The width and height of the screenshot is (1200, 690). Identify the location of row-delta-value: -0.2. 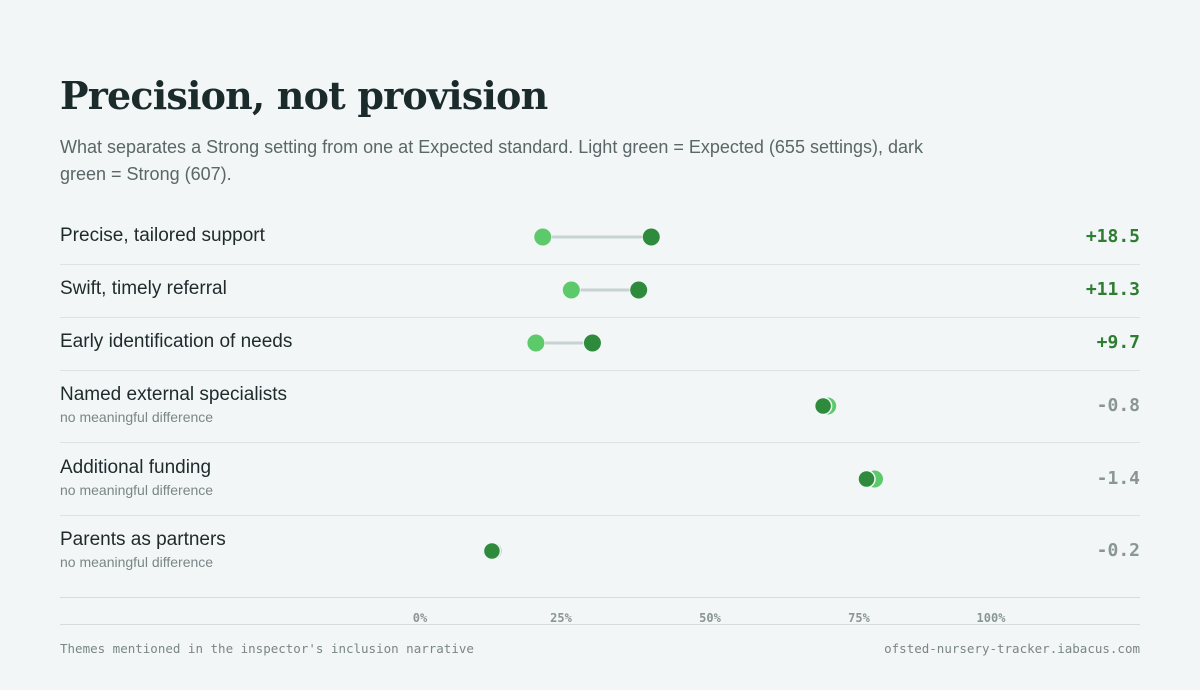
(1118, 550).